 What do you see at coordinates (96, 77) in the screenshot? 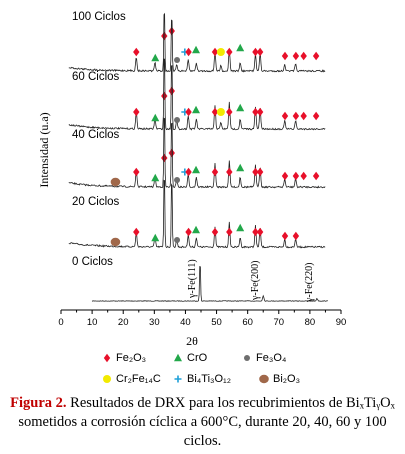
I see `series-label: 60 Ciclos` at bounding box center [96, 77].